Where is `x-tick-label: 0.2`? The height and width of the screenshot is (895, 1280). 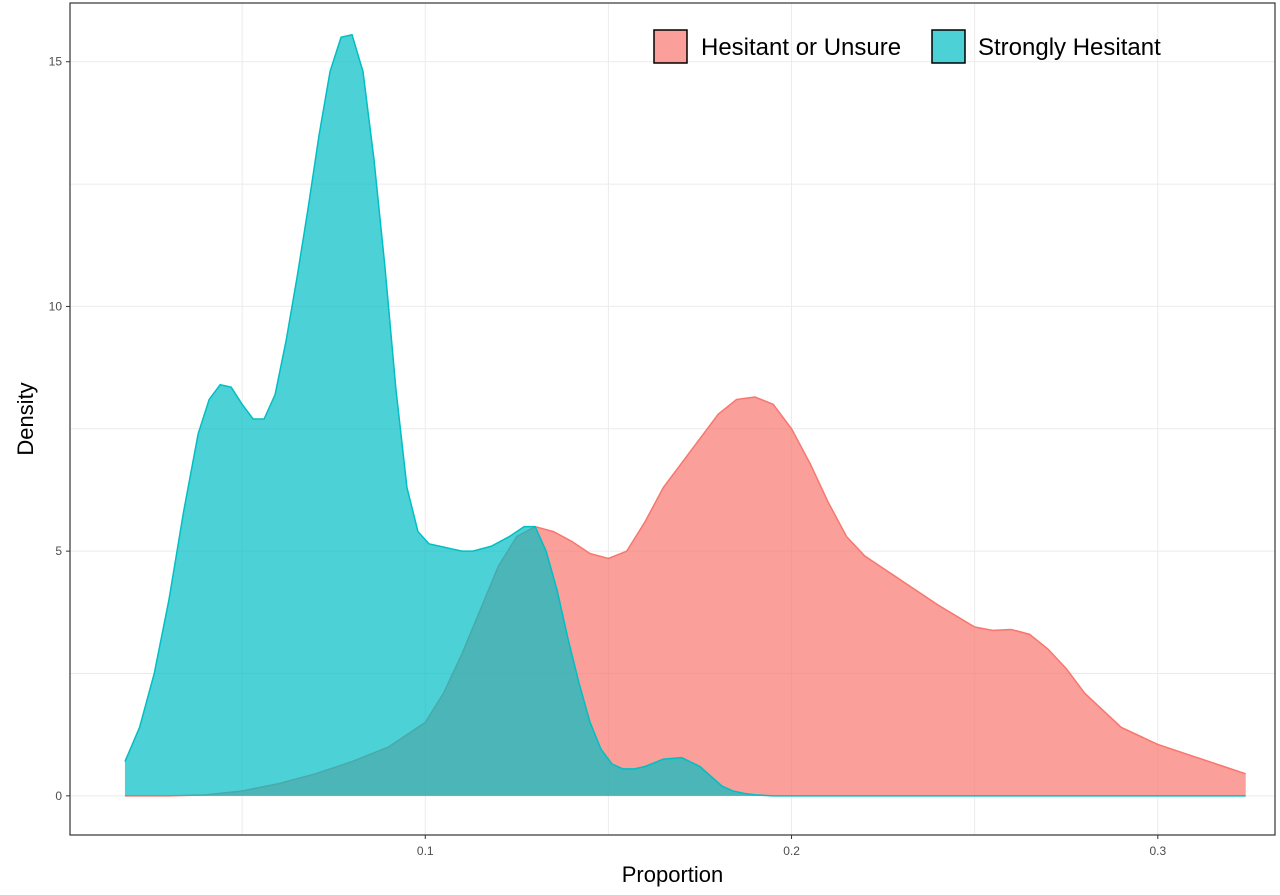
x-tick-label: 0.2 is located at coordinates (791, 851).